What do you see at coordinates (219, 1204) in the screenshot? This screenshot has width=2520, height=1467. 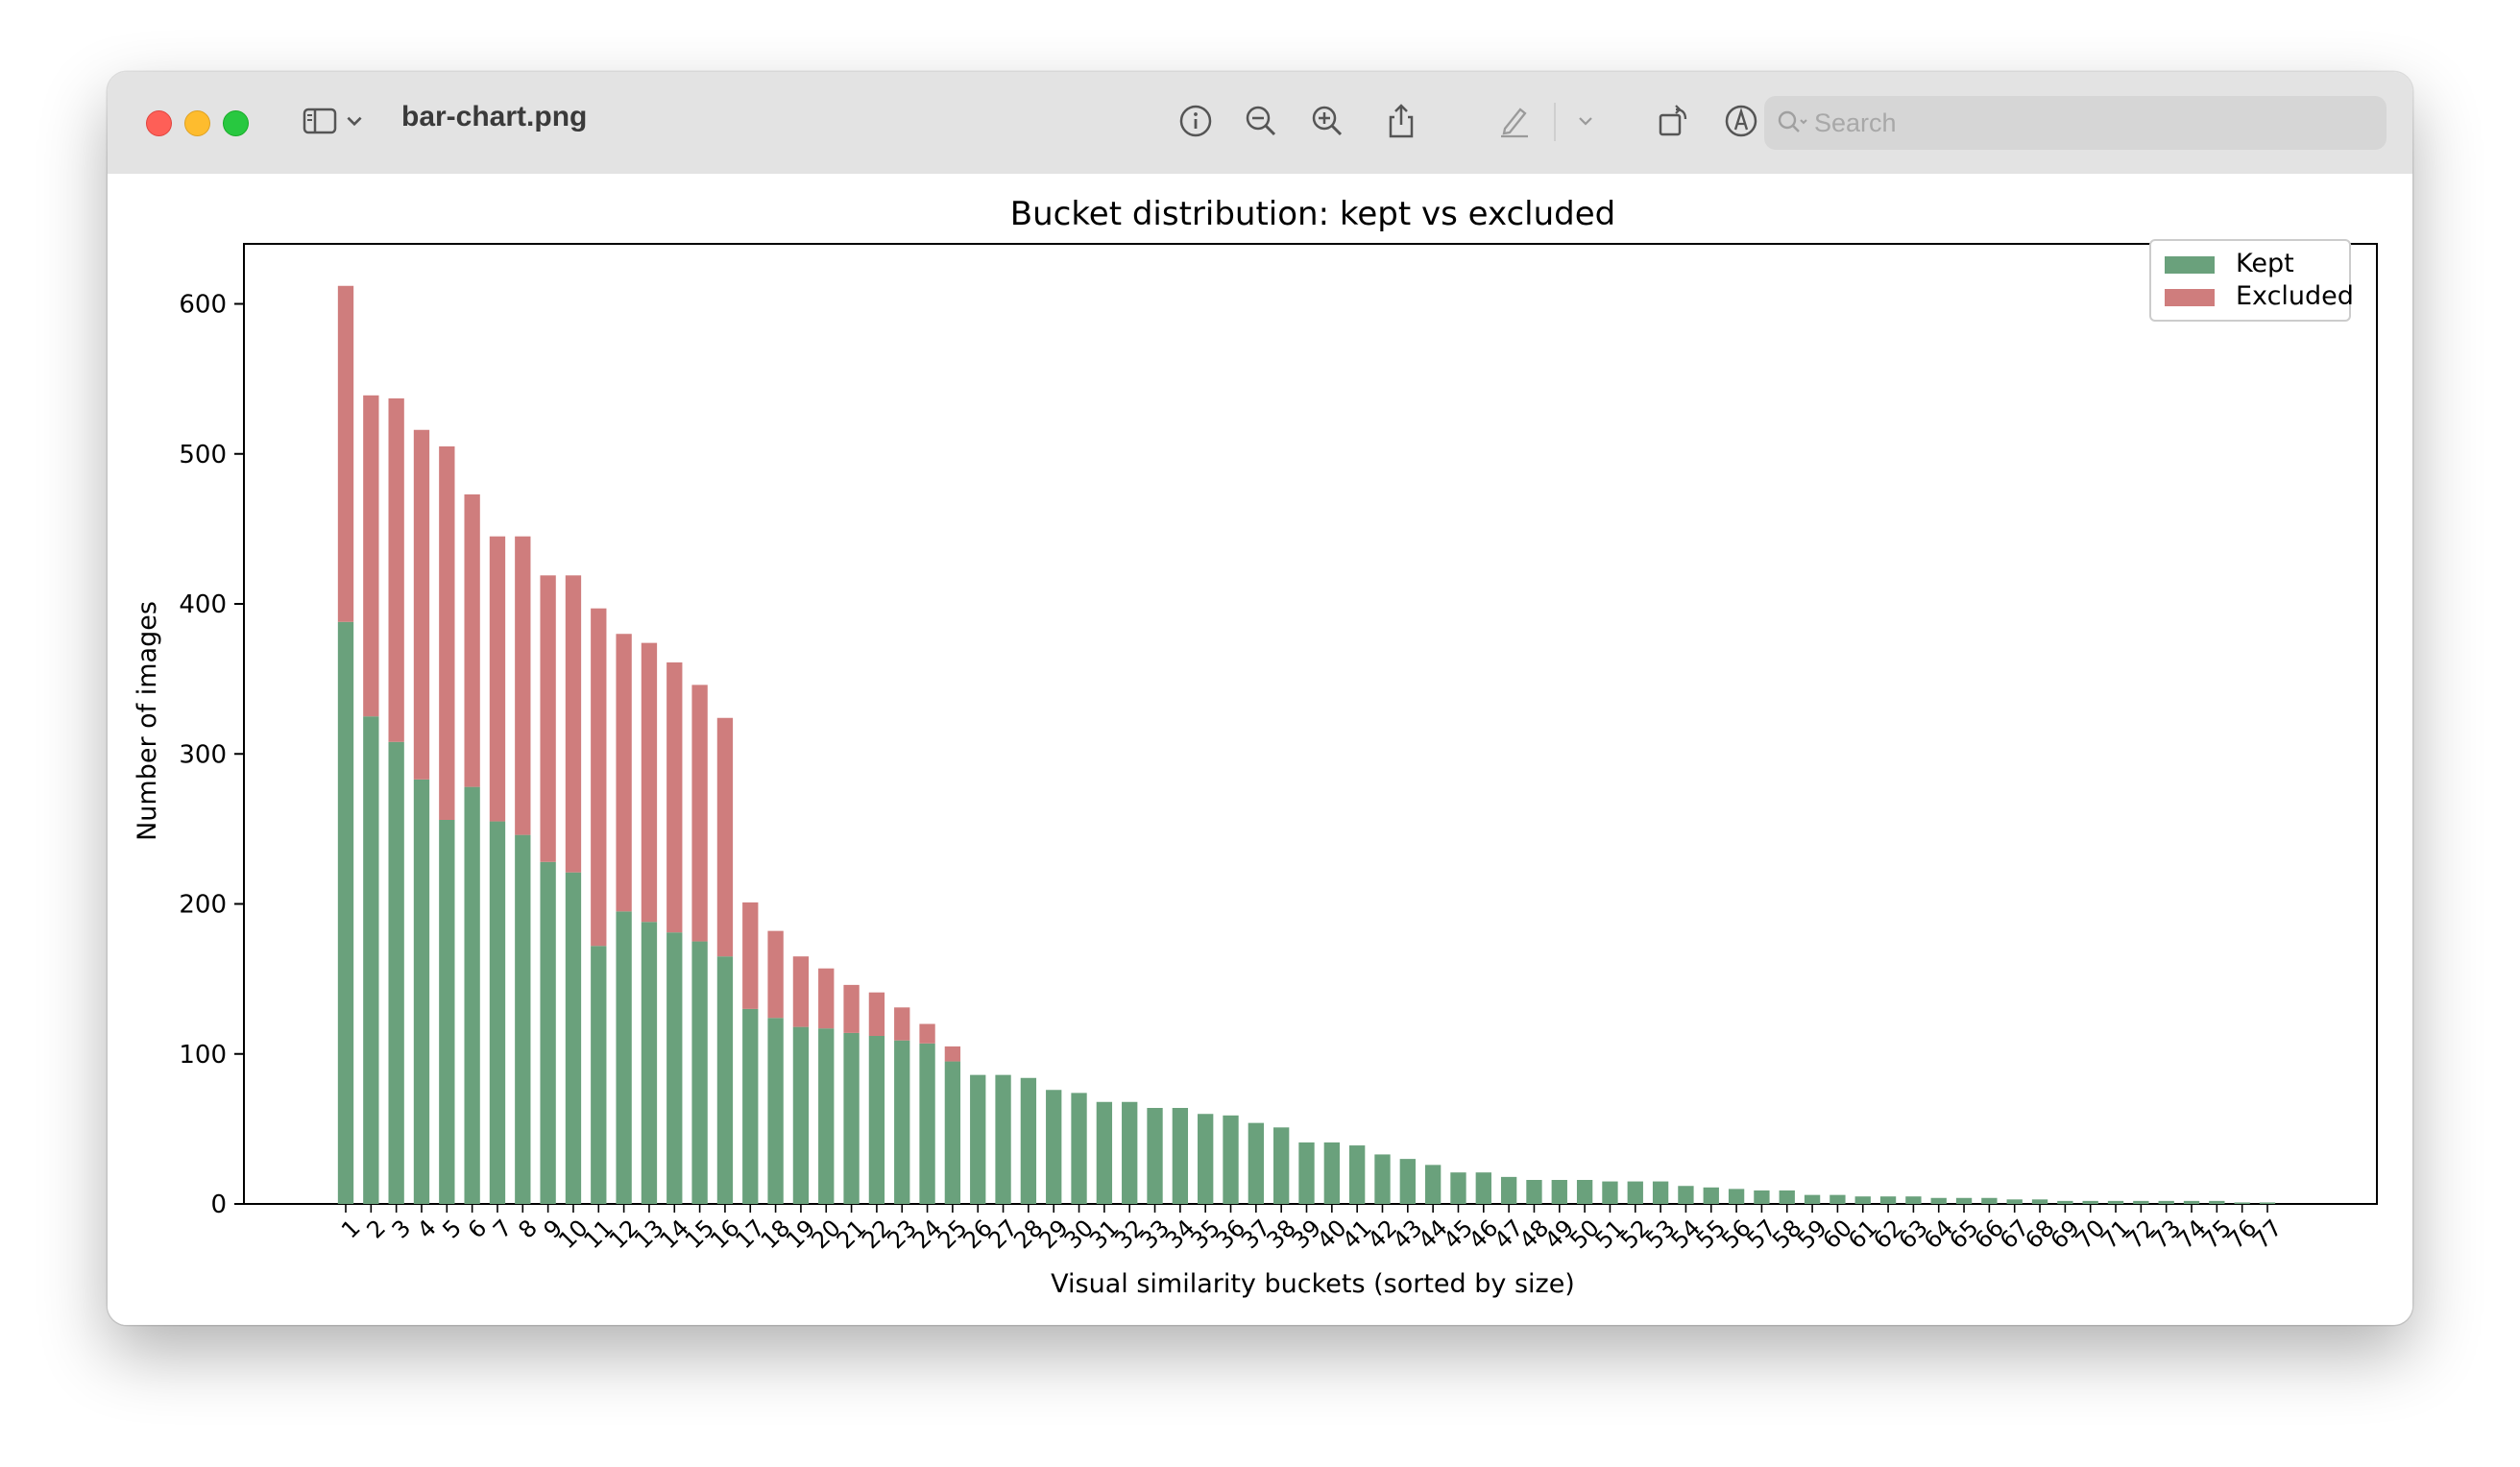 I see `y-tick-label: 0` at bounding box center [219, 1204].